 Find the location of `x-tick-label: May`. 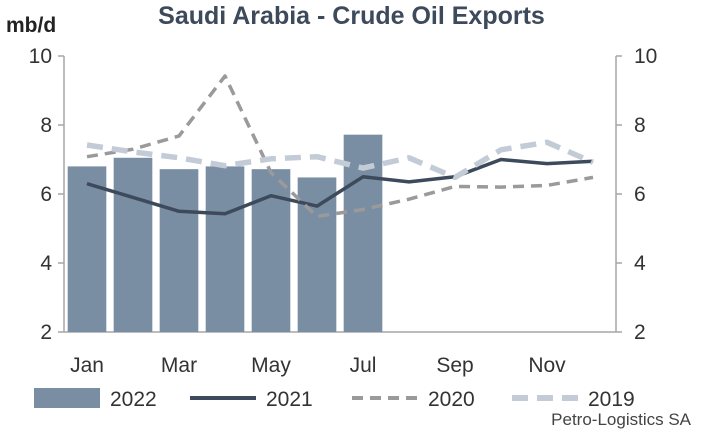

x-tick-label: May is located at coordinates (271, 365).